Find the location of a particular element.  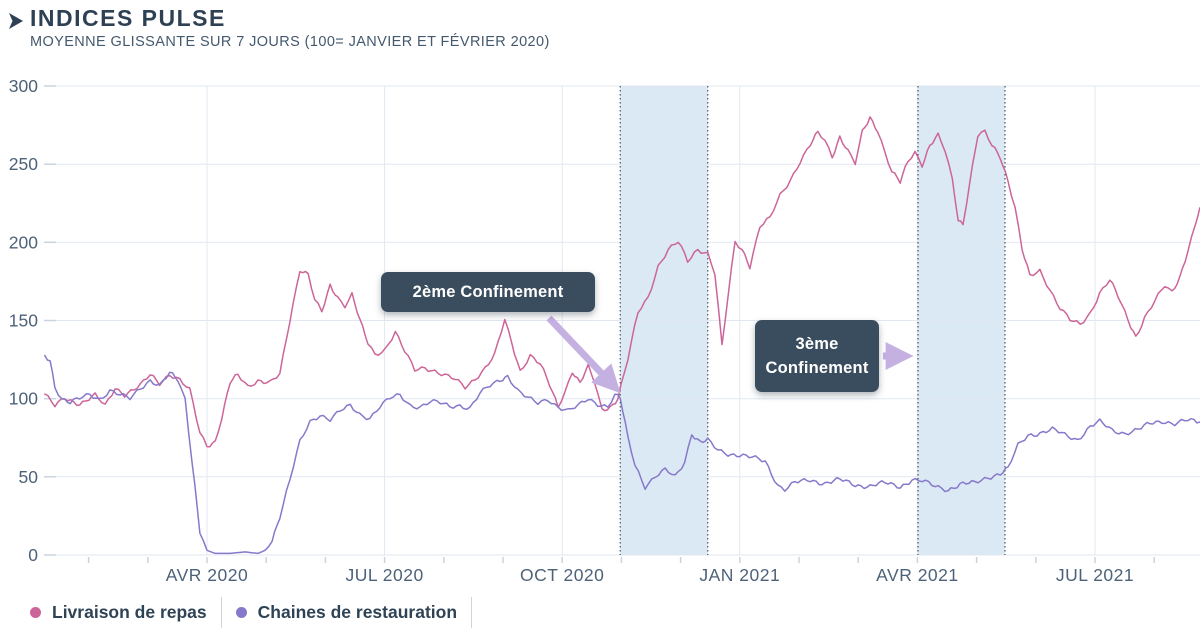

title-arrow-icon is located at coordinates (16, 23).